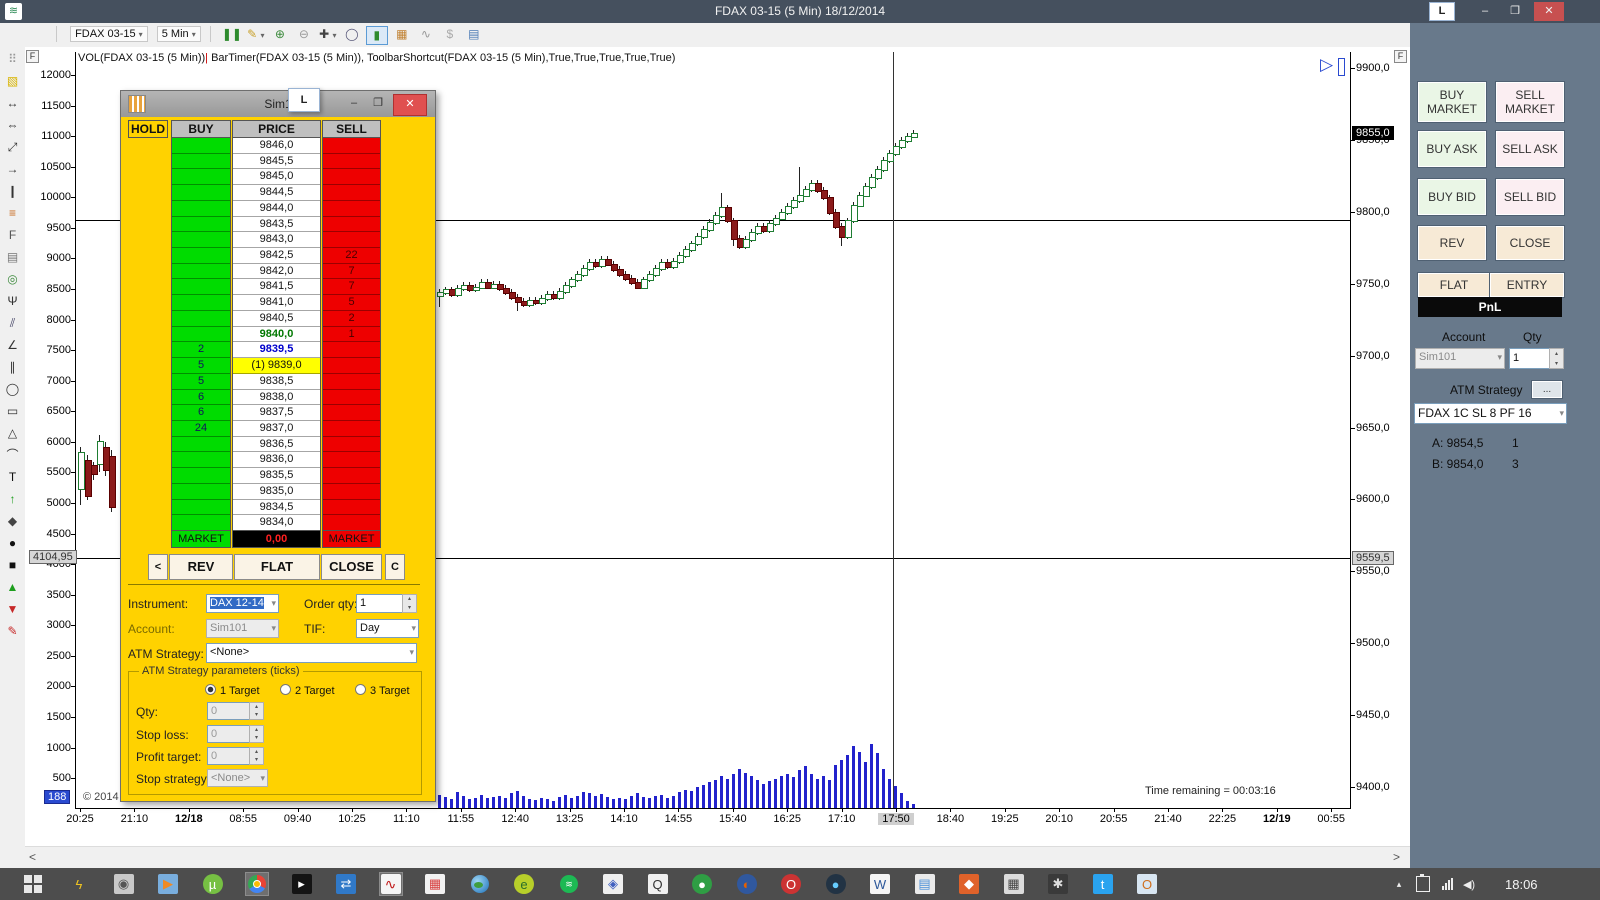 This screenshot has width=1600, height=900. I want to click on arrow-up-icon: ↑, so click(12, 499).